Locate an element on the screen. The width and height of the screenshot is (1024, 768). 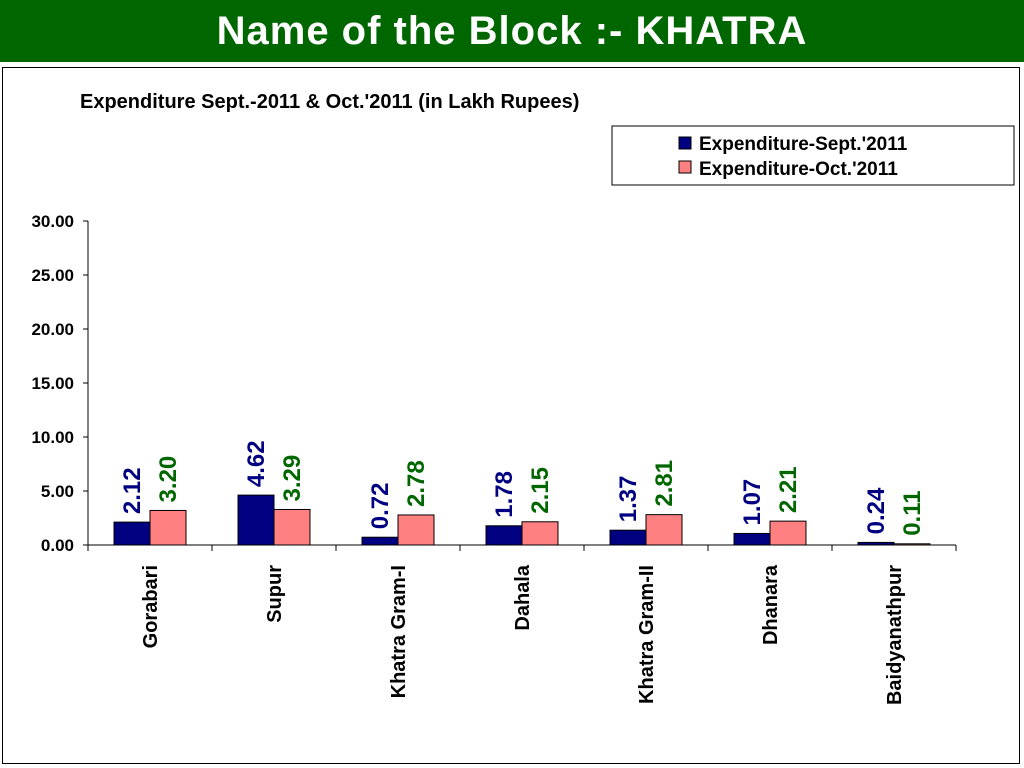
value-label-oct: 3.29 is located at coordinates (292, 478).